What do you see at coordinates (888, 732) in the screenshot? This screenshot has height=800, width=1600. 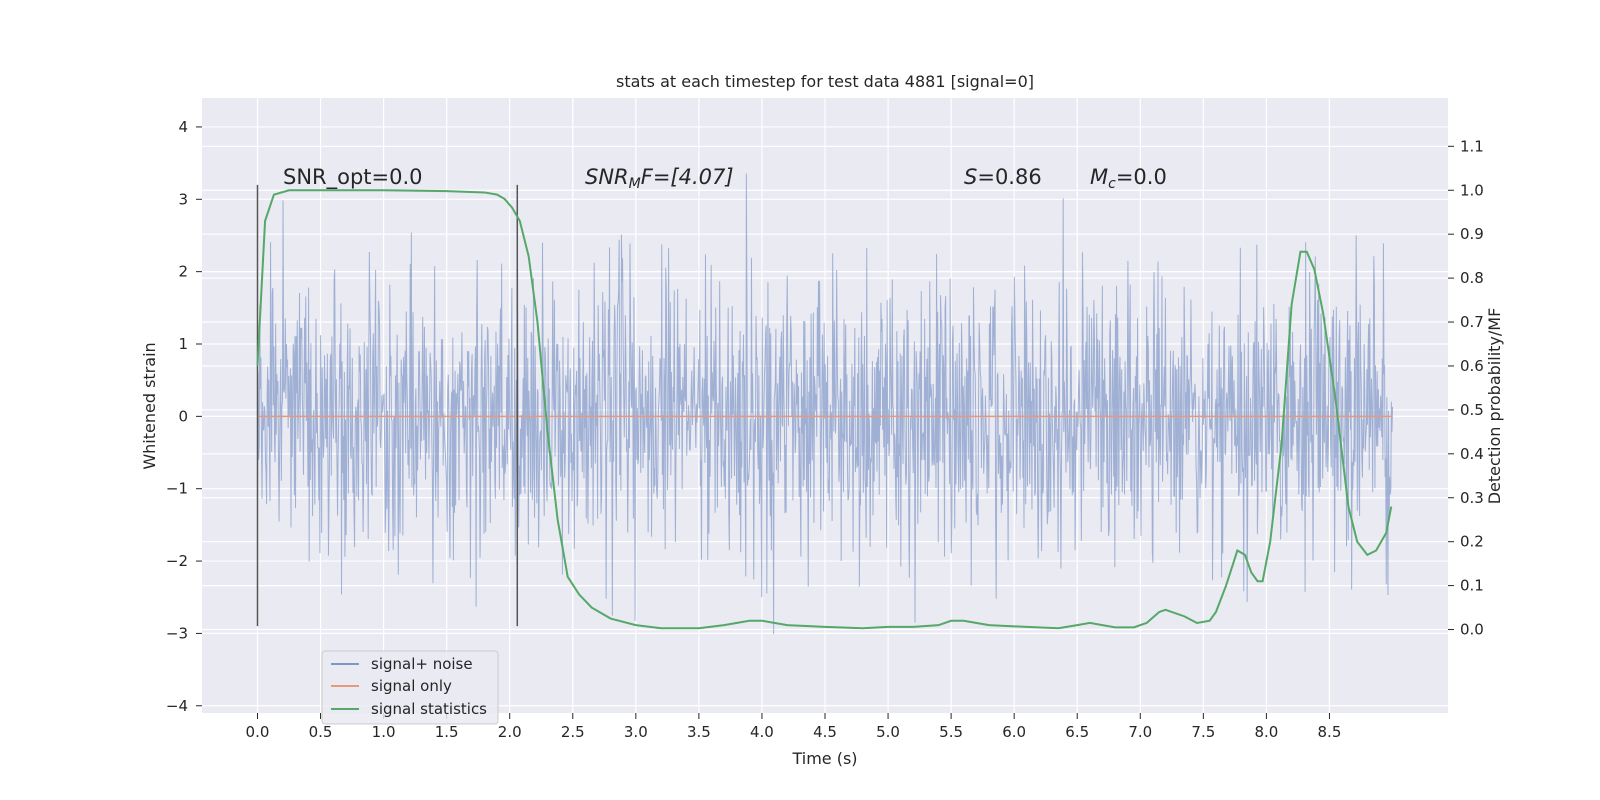 I see `x-tick-label: 5.0` at bounding box center [888, 732].